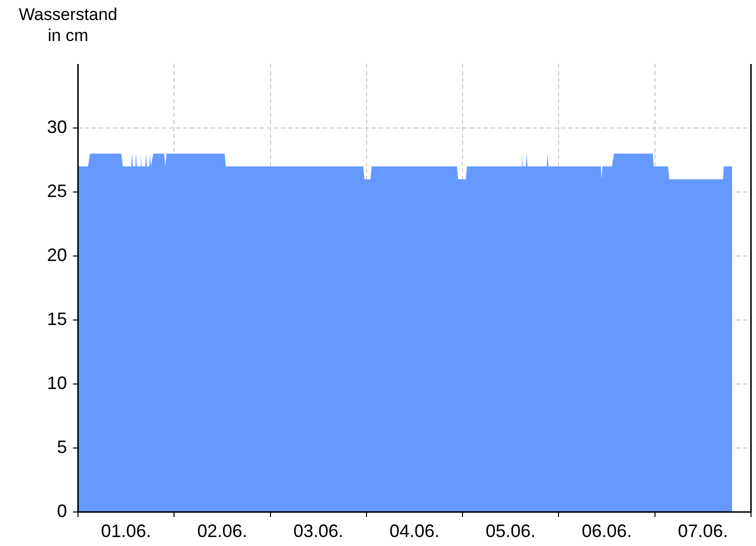  Describe the element at coordinates (607, 530) in the screenshot. I see `x-tick-label: 06.06.` at that location.